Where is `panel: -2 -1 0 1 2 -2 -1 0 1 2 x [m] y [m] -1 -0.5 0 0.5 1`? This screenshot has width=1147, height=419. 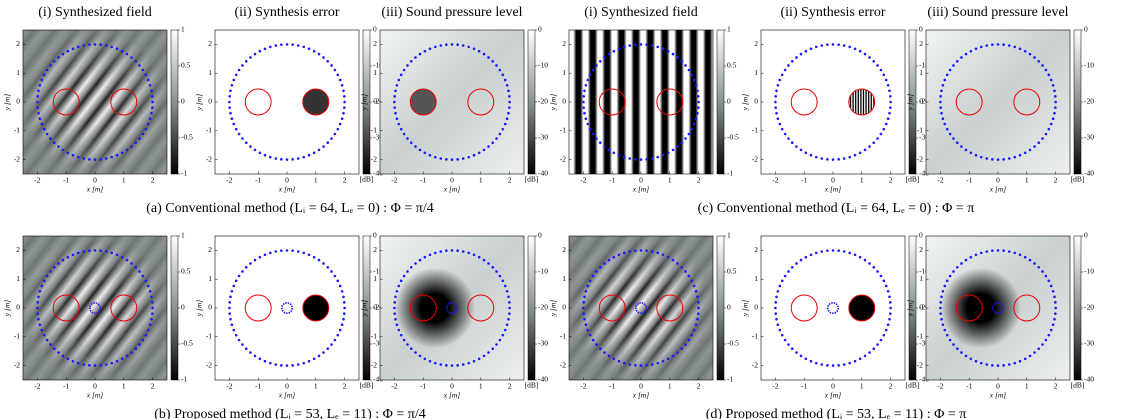 panel: -2 -1 0 1 2 -2 -1 0 1 2 x [m] y [m] -1 -0.5 0 0.5 1 is located at coordinates (98, 109).